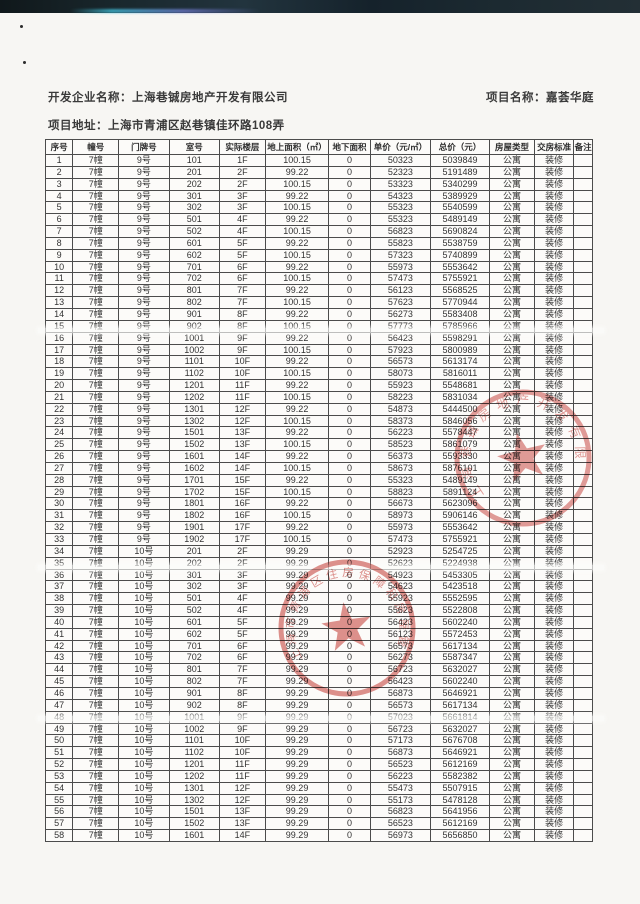 This screenshot has width=640, height=904. Describe the element at coordinates (242, 385) in the screenshot. I see `table-cell: 11F` at that location.